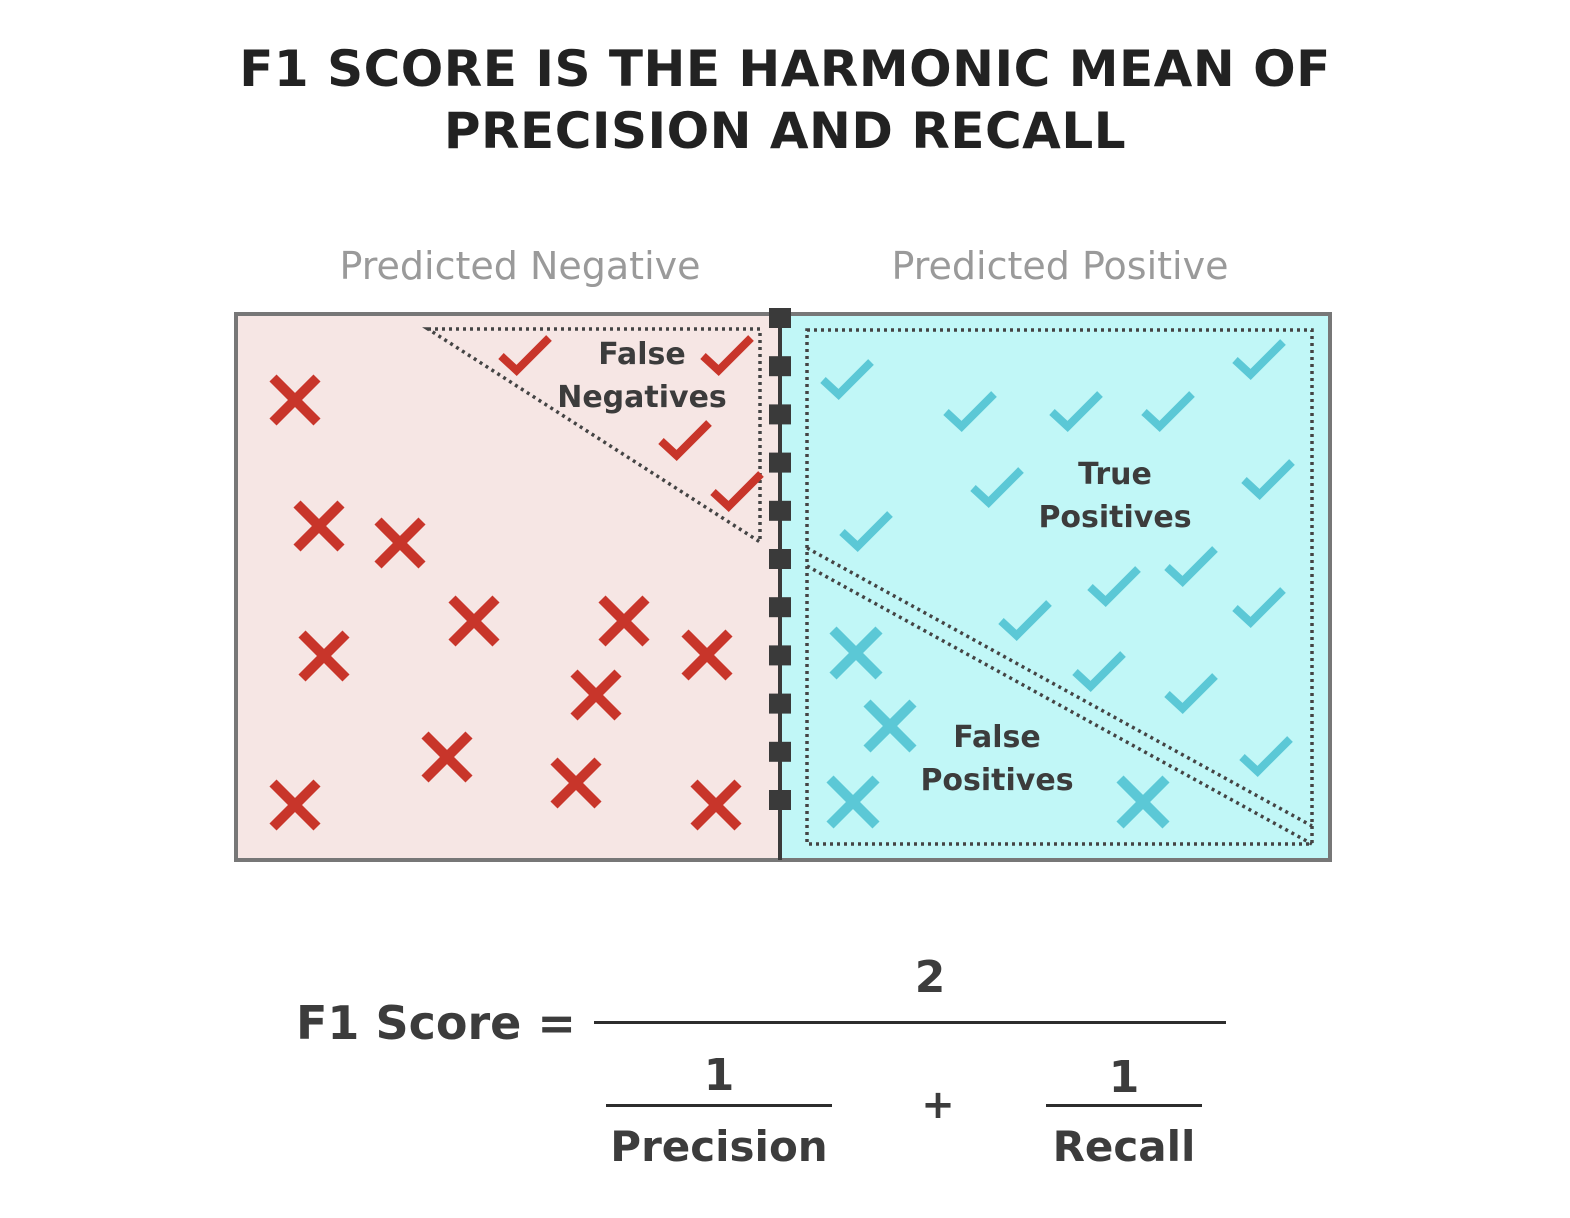  I want to click on false-negatives-label-line-2: Negatives, so click(642, 397).